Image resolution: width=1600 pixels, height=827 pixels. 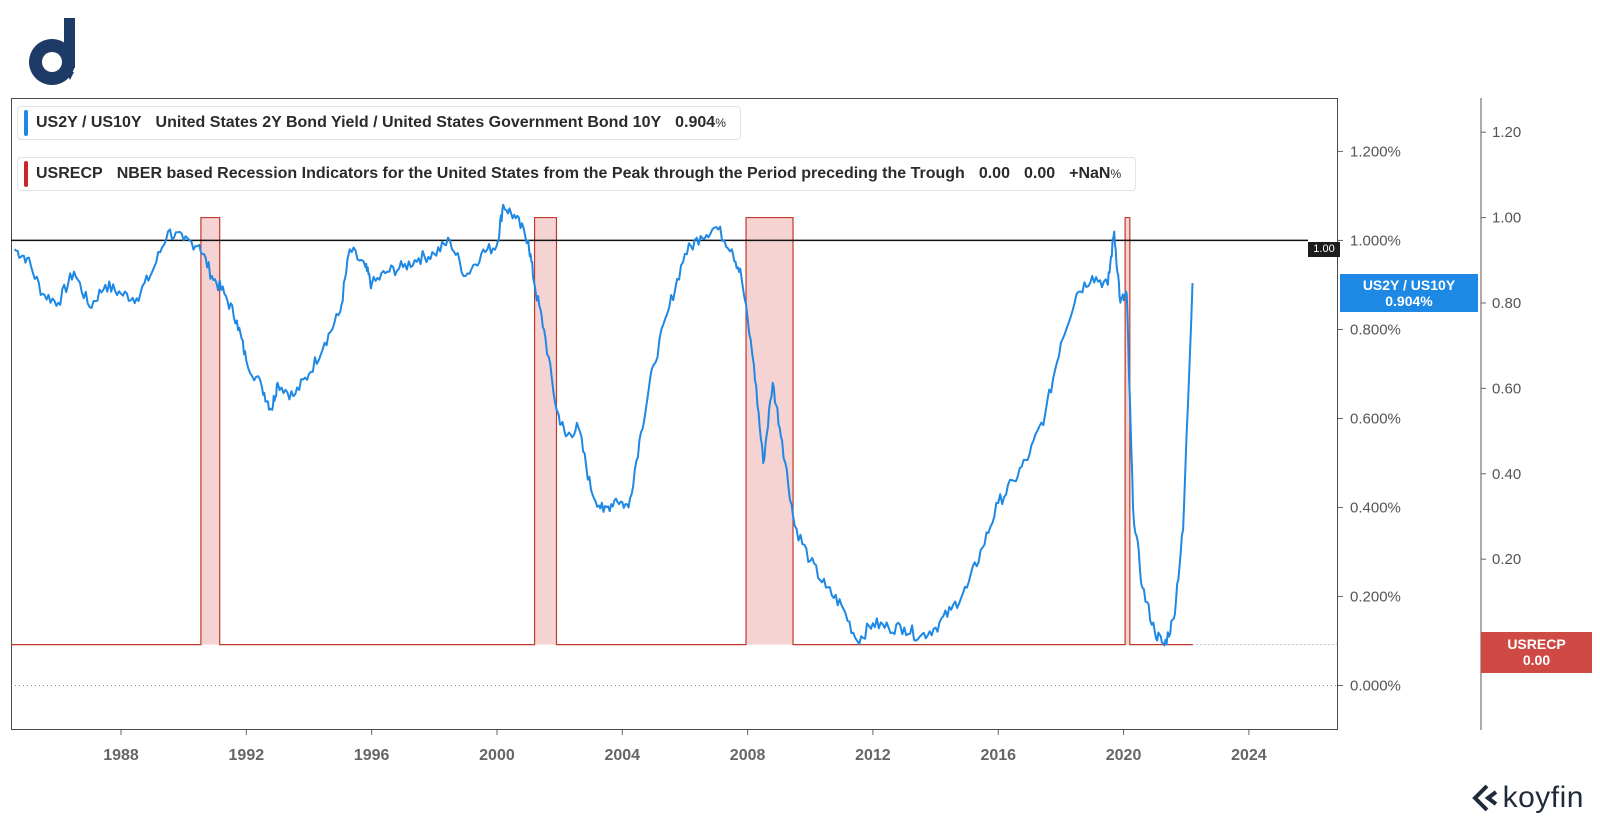 What do you see at coordinates (998, 755) in the screenshot?
I see `x-tick-label-7: 2016` at bounding box center [998, 755].